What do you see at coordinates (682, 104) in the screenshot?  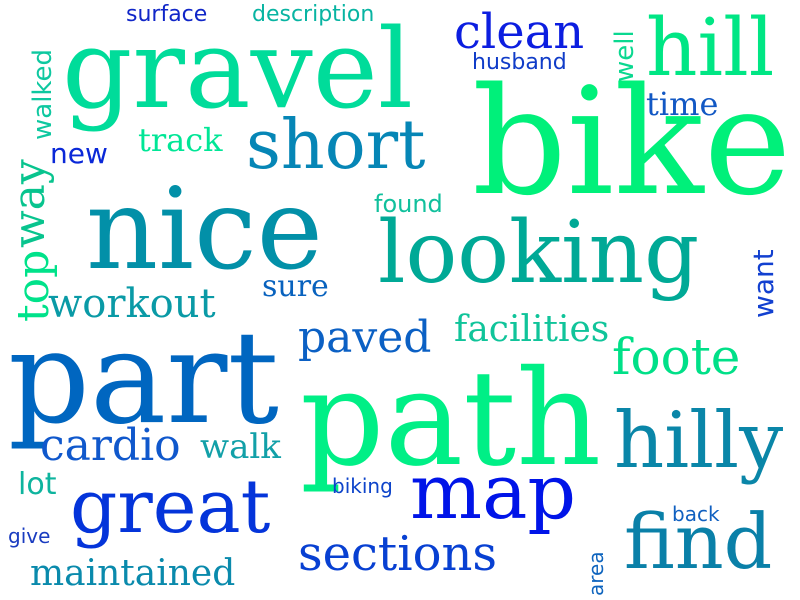 I see `word-time: time` at bounding box center [682, 104].